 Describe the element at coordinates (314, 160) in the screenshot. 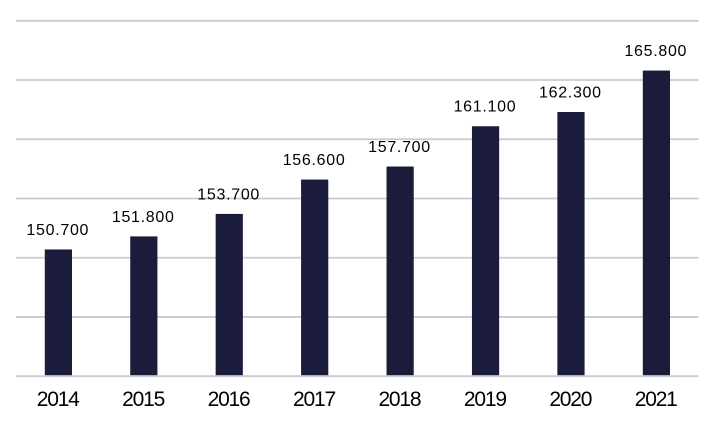

I see `svg-text: 156.600` at that location.